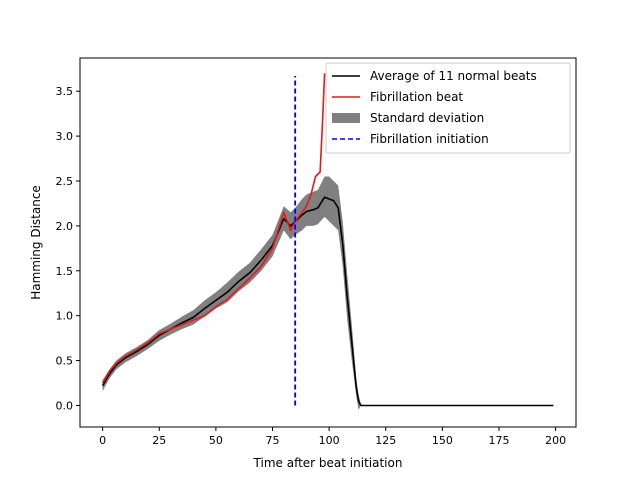 This screenshot has width=640, height=484. What do you see at coordinates (102, 440) in the screenshot?
I see `x-tick-label: 0` at bounding box center [102, 440].